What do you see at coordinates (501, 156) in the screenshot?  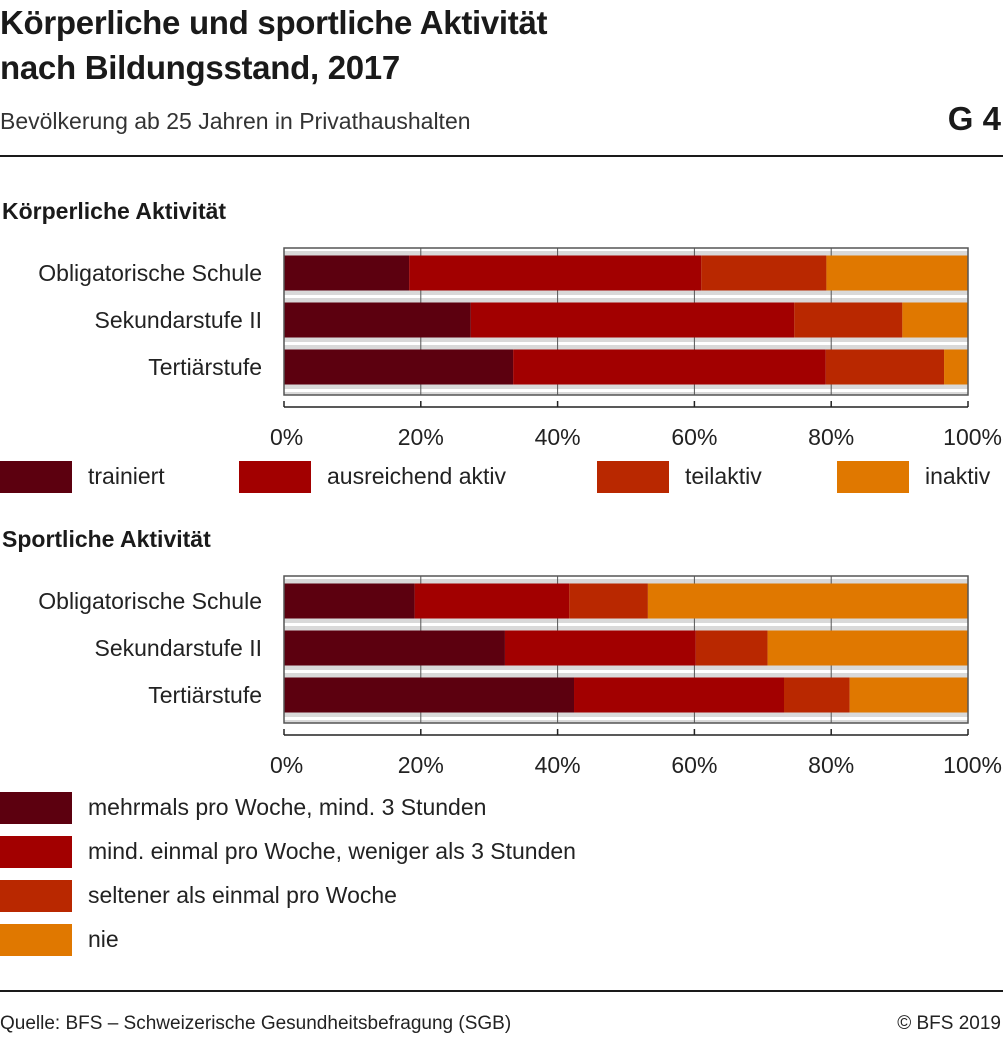 I see `header-divider` at bounding box center [501, 156].